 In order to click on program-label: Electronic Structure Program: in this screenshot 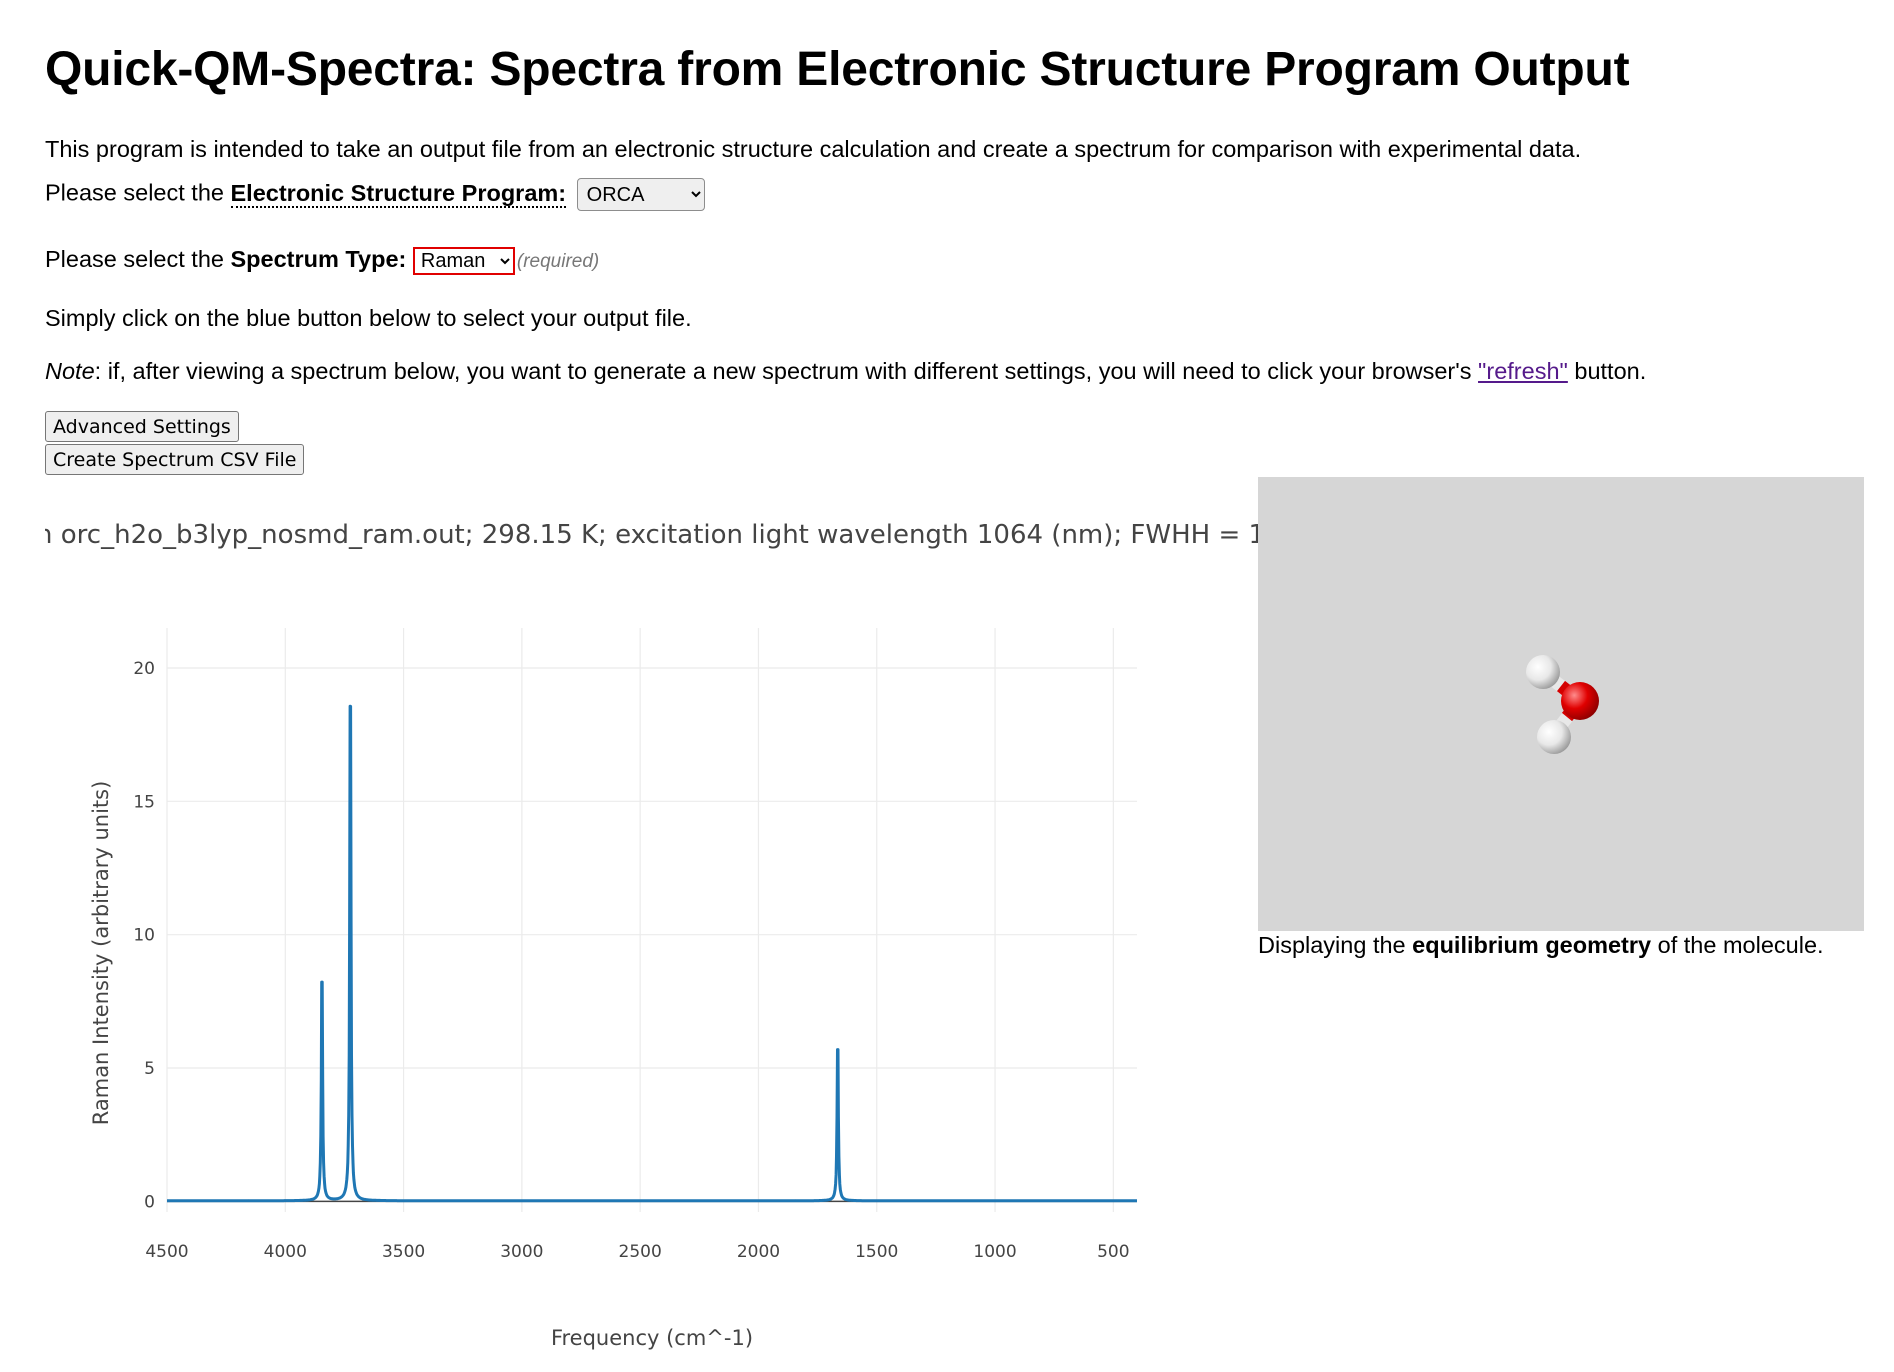, I will do `click(398, 193)`.